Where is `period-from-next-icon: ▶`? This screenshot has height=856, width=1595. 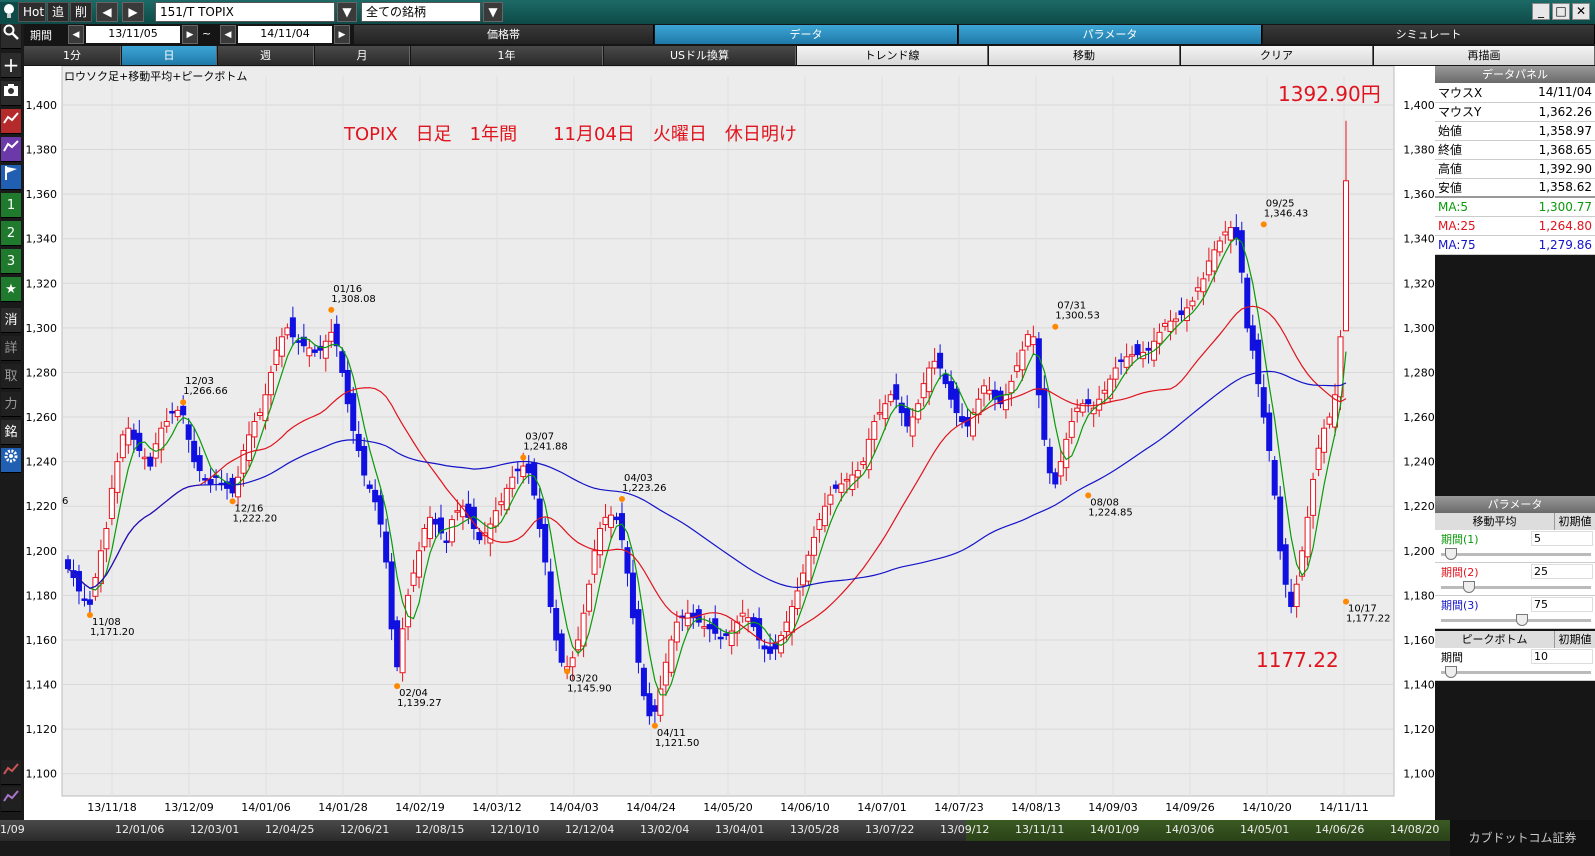
period-from-next-icon: ▶ is located at coordinates (190, 34).